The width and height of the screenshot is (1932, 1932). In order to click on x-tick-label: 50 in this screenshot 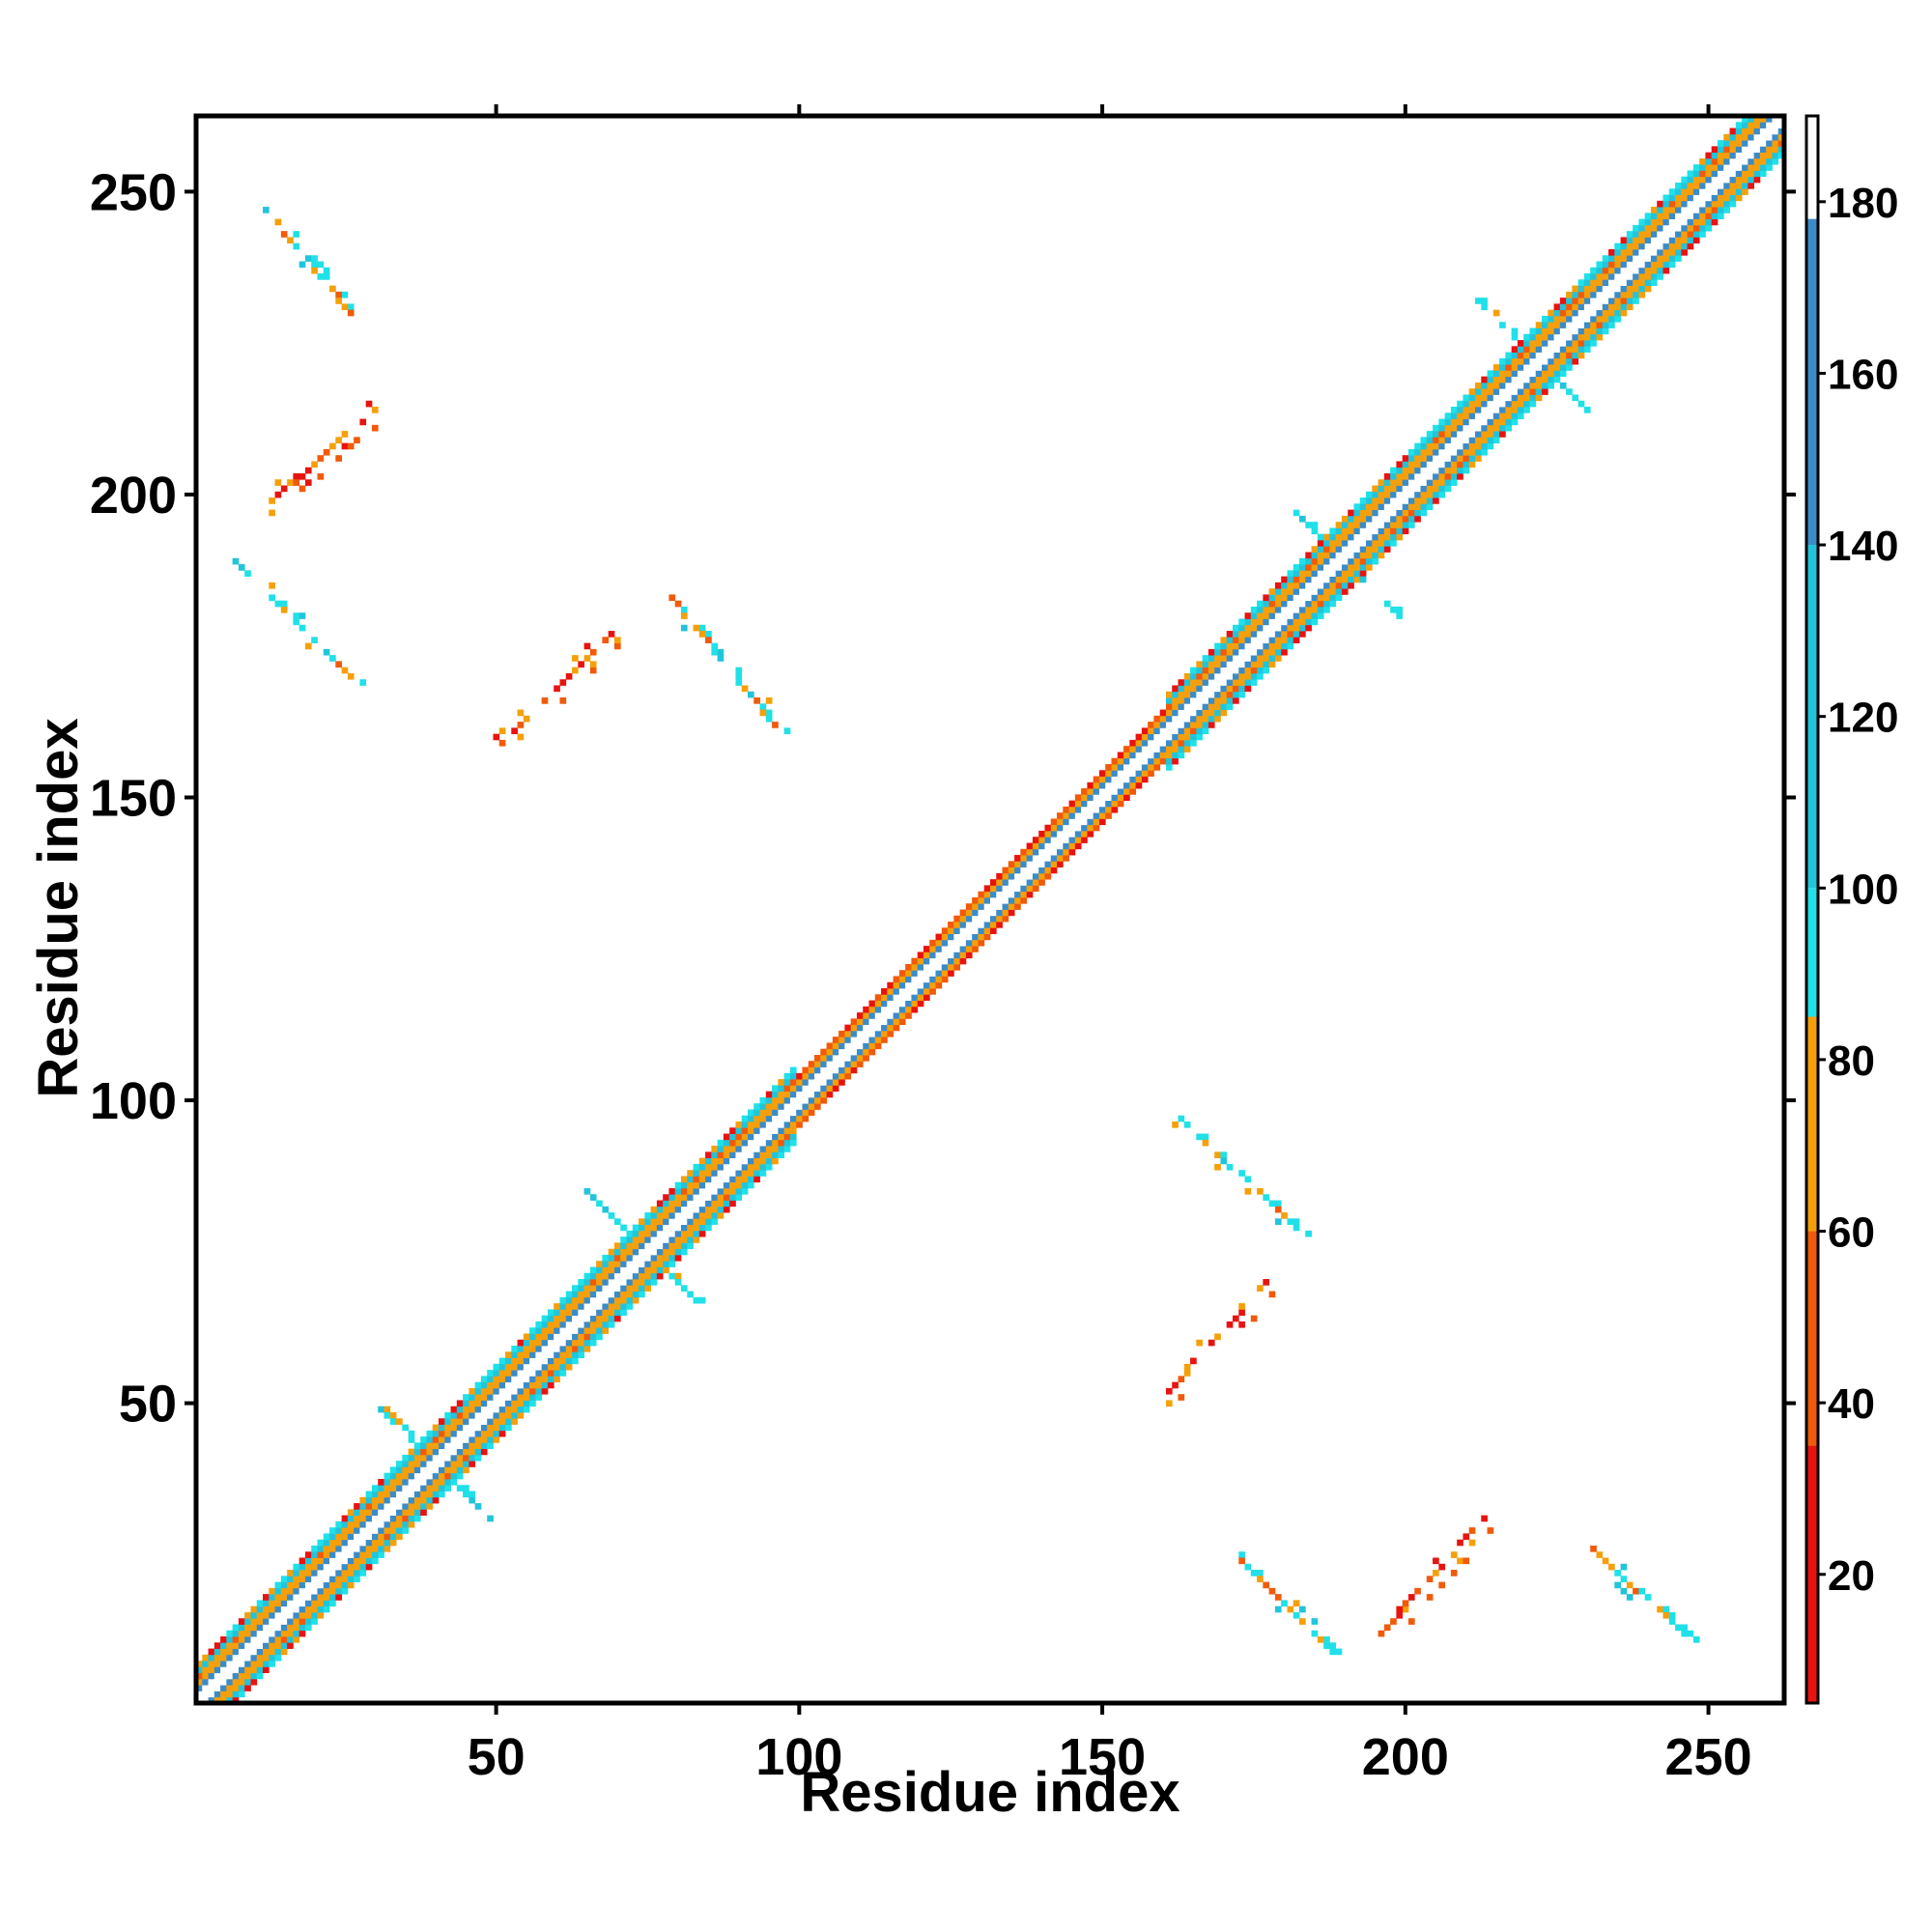, I will do `click(497, 1757)`.